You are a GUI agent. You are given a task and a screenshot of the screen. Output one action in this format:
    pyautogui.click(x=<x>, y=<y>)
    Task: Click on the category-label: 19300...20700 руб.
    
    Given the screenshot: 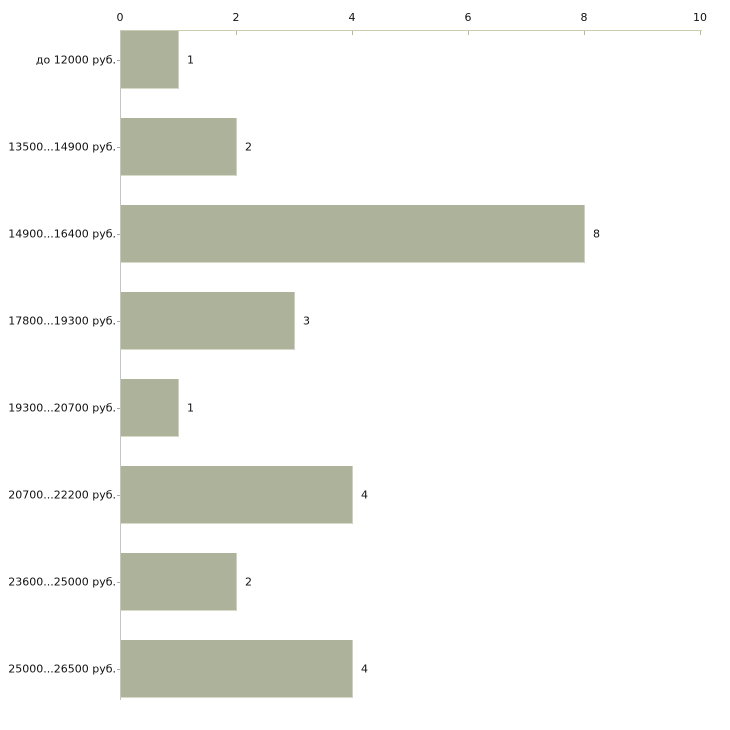 What is the action you would take?
    pyautogui.click(x=62, y=408)
    